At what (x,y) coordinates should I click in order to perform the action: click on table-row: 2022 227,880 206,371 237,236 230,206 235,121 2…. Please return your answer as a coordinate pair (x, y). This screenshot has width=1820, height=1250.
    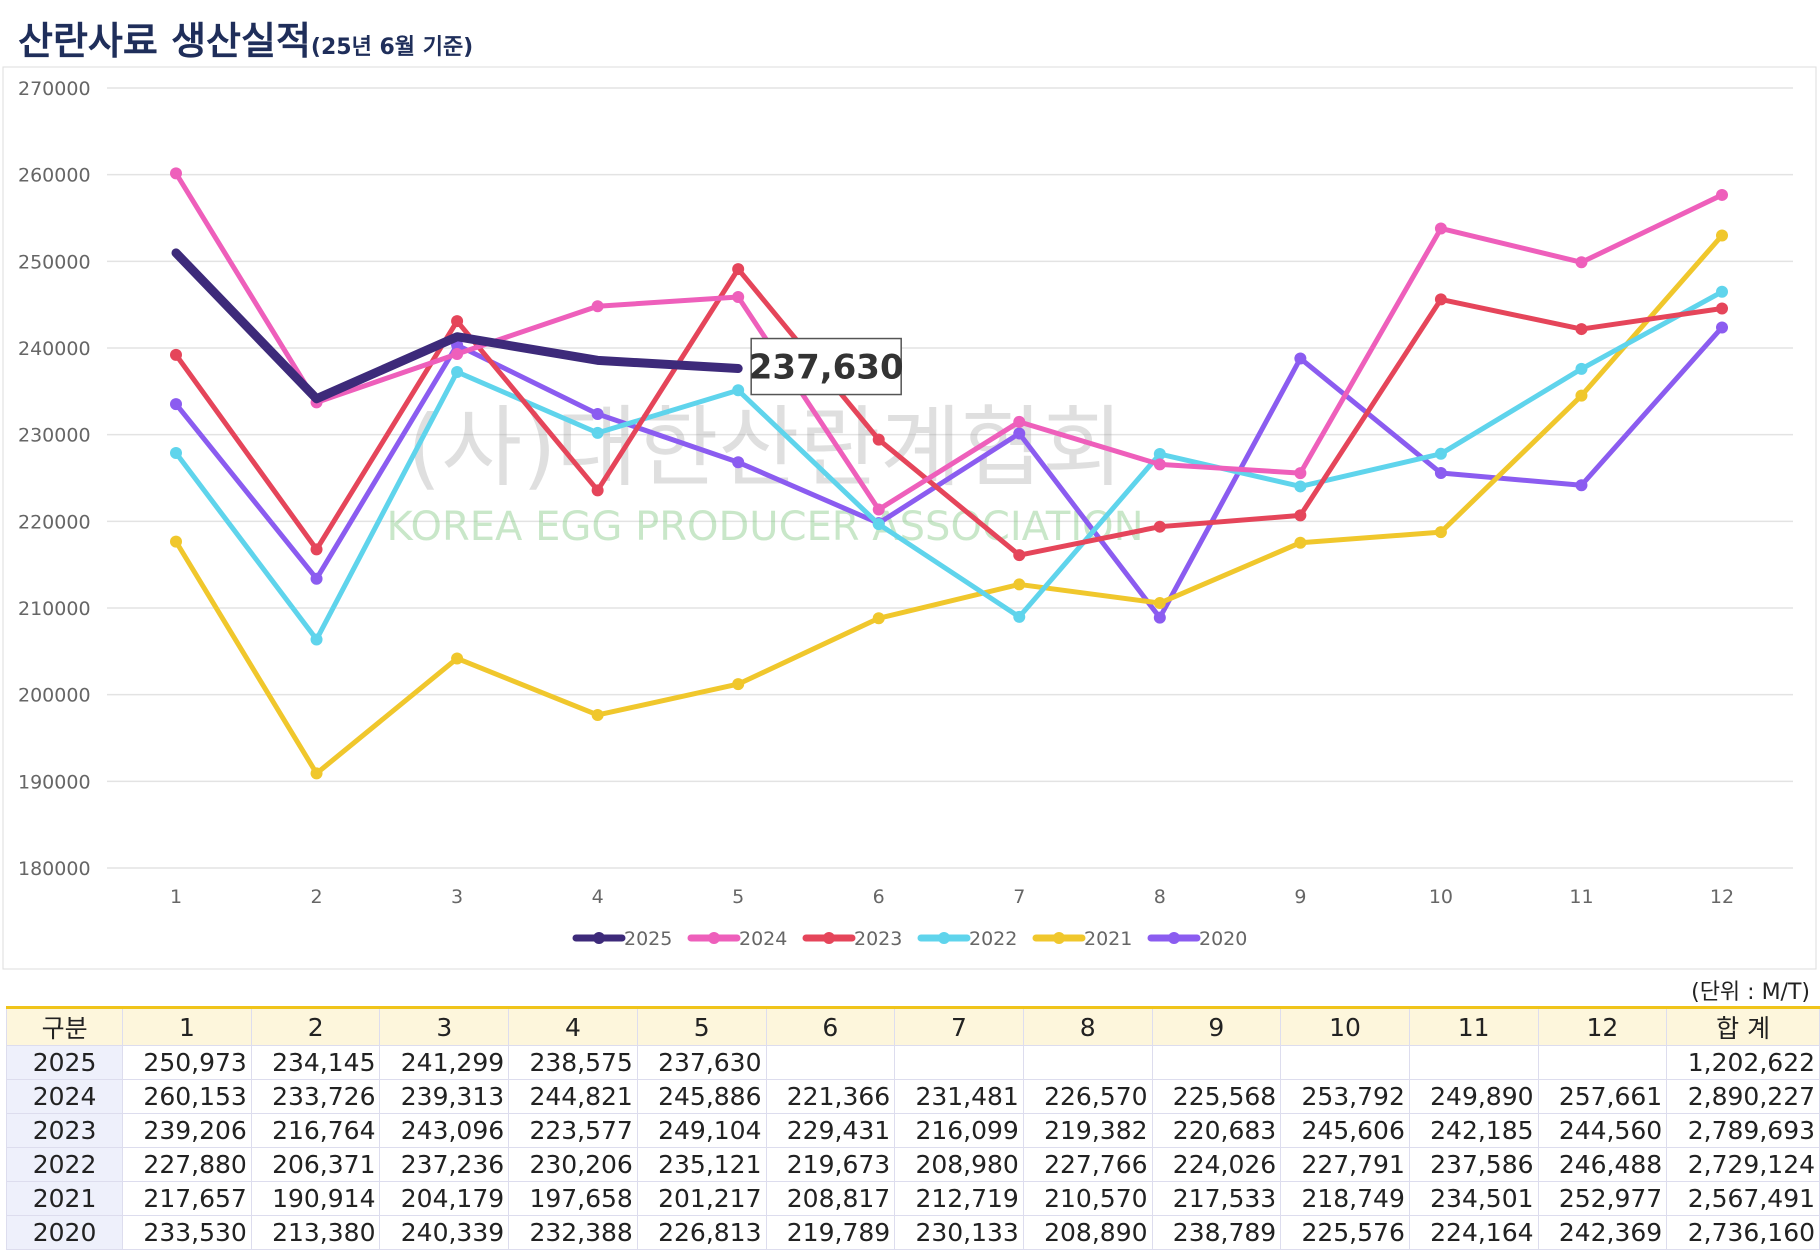
    Looking at the image, I should click on (912, 1164).